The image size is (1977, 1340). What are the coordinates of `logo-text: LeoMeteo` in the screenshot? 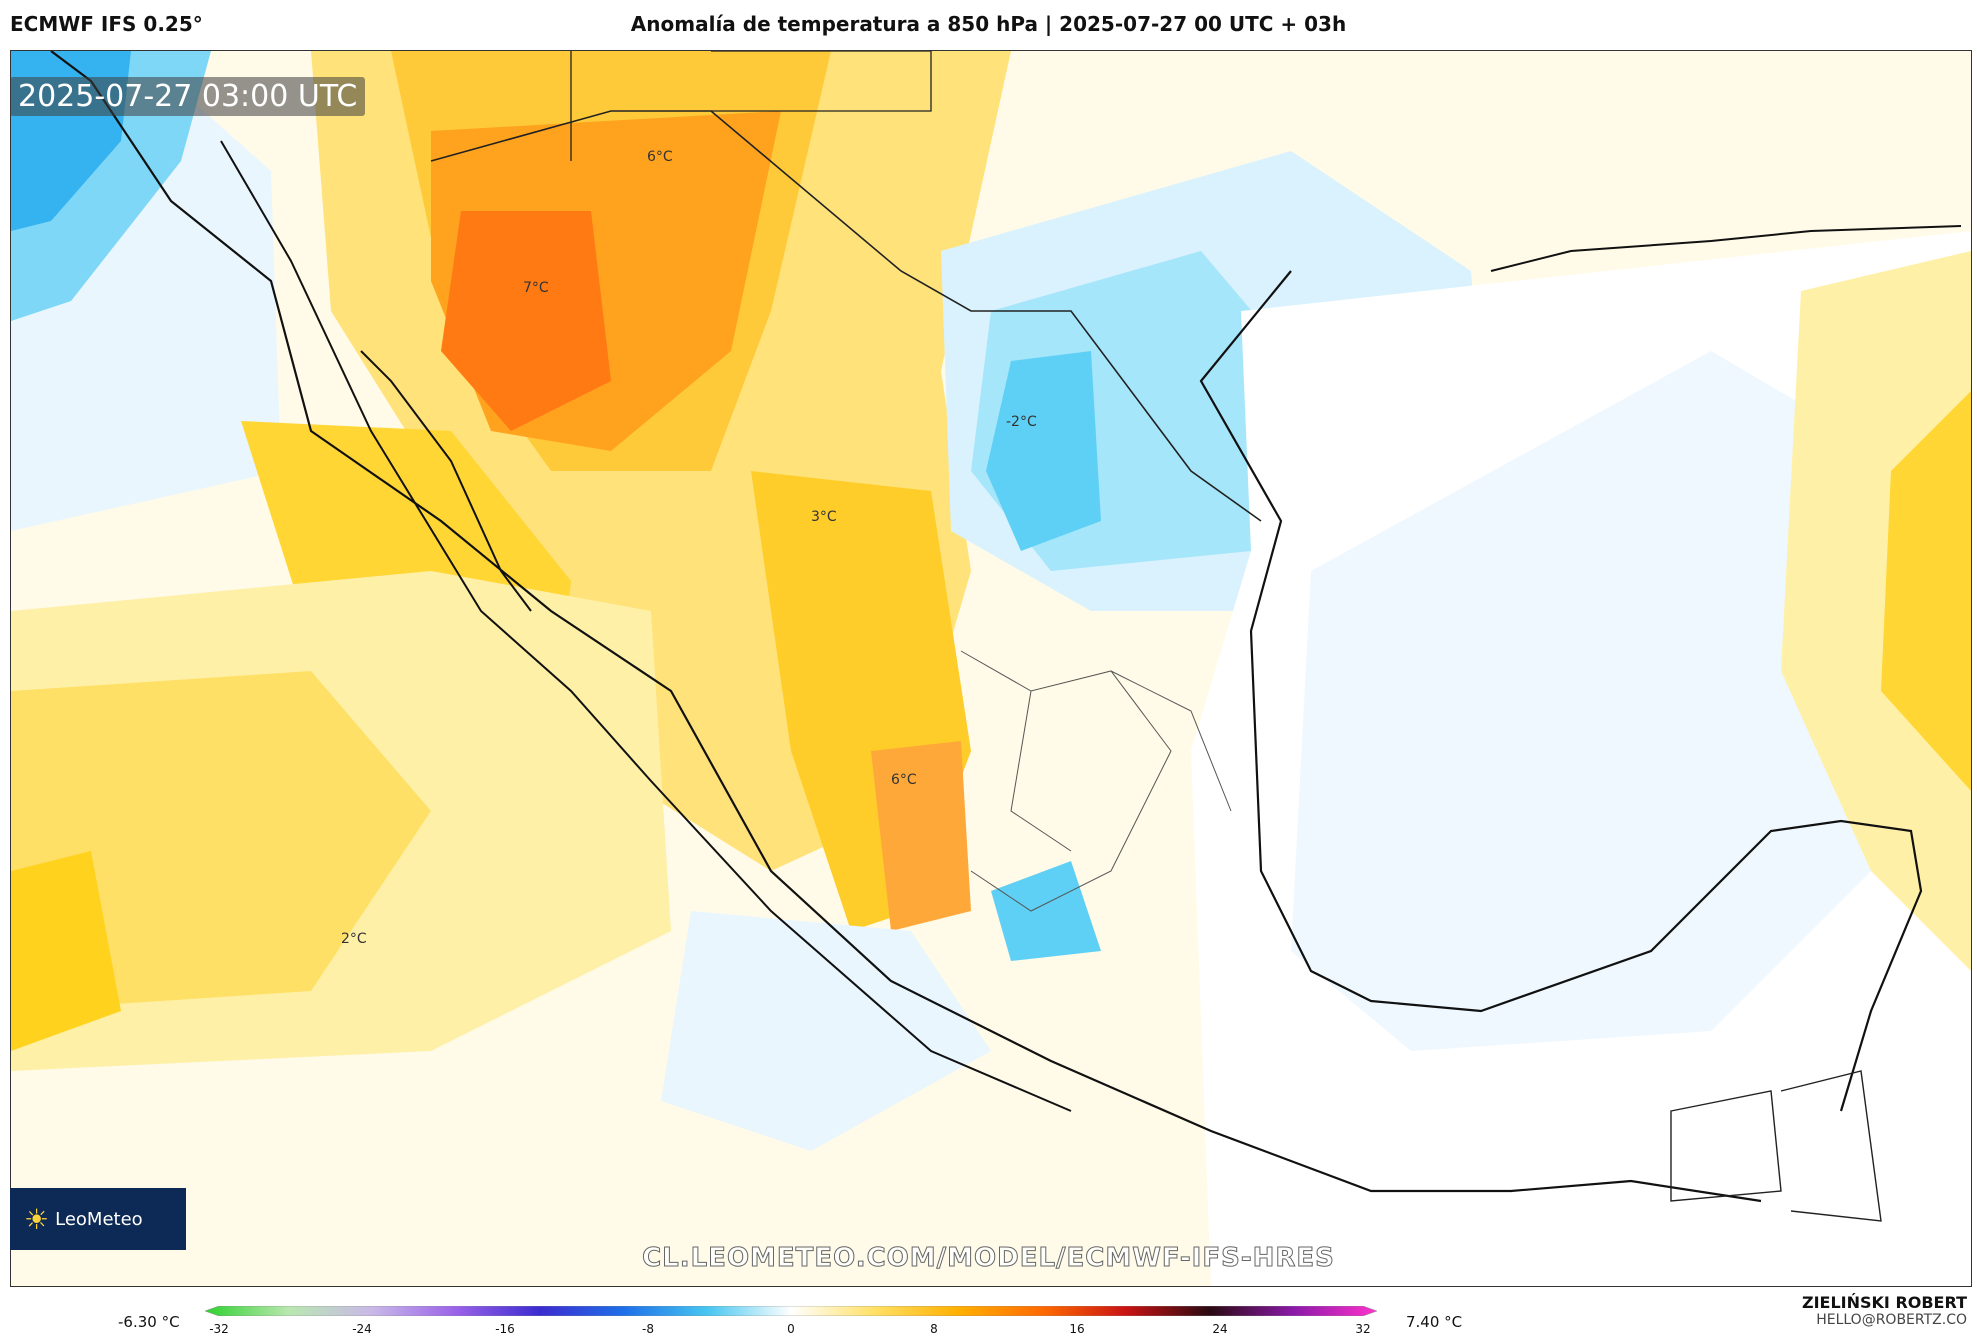 It's located at (99, 1219).